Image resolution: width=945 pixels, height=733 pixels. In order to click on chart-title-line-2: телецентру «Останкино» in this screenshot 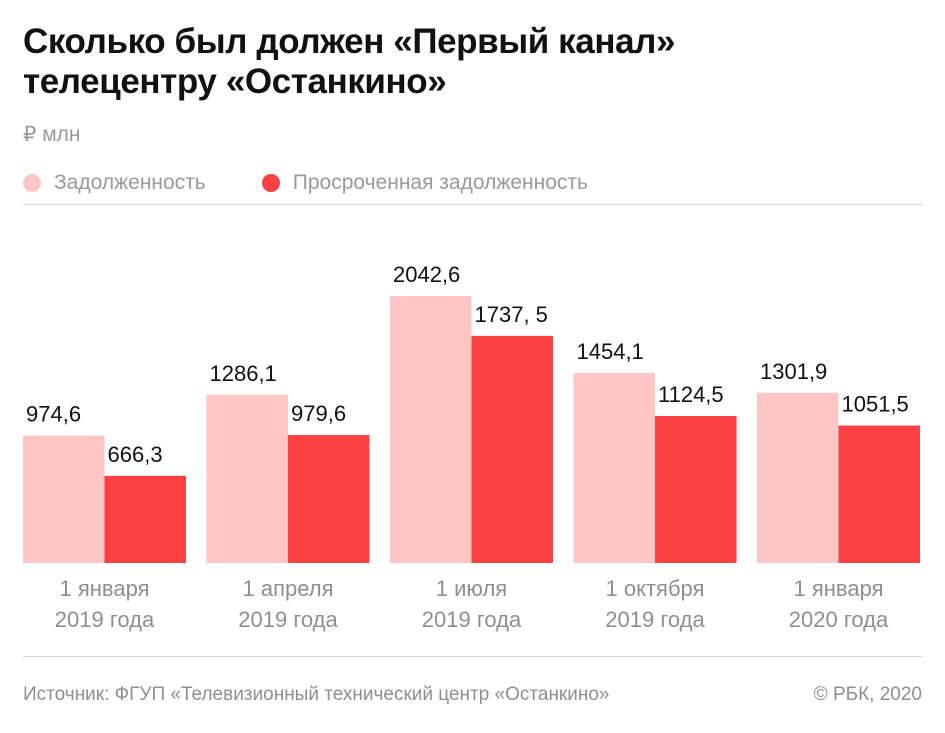, I will do `click(235, 81)`.